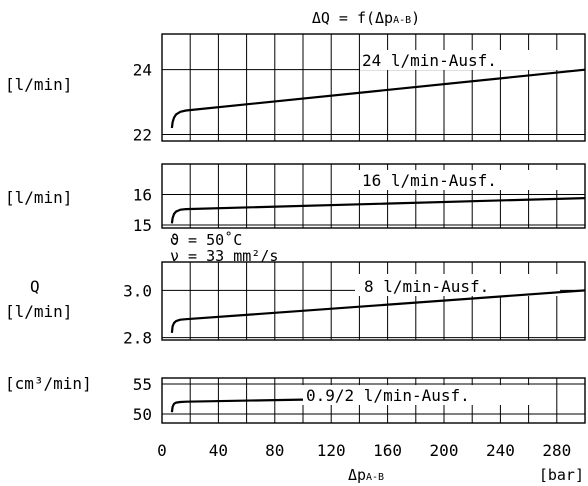 The width and height of the screenshot is (588, 486). I want to click on x-axis-unit: [bar], so click(561, 475).